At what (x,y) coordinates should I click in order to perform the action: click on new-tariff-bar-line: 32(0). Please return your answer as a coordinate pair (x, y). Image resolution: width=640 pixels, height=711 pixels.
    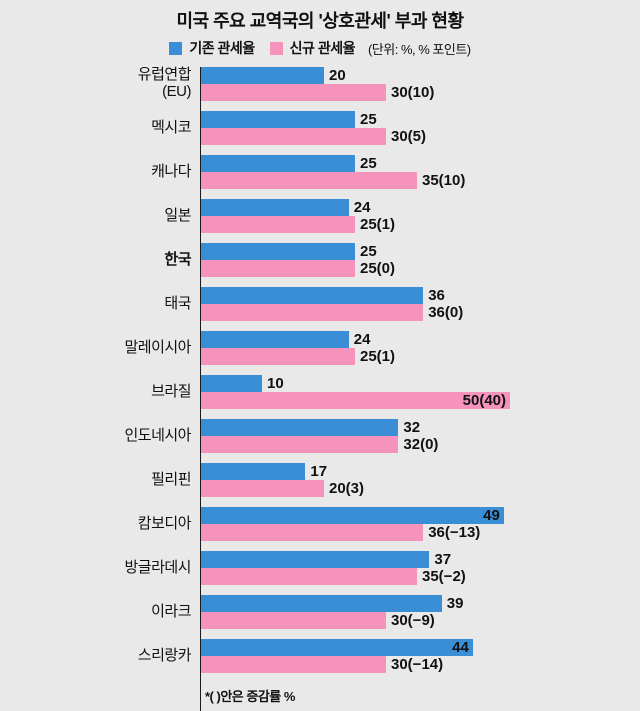
    Looking at the image, I should click on (420, 444).